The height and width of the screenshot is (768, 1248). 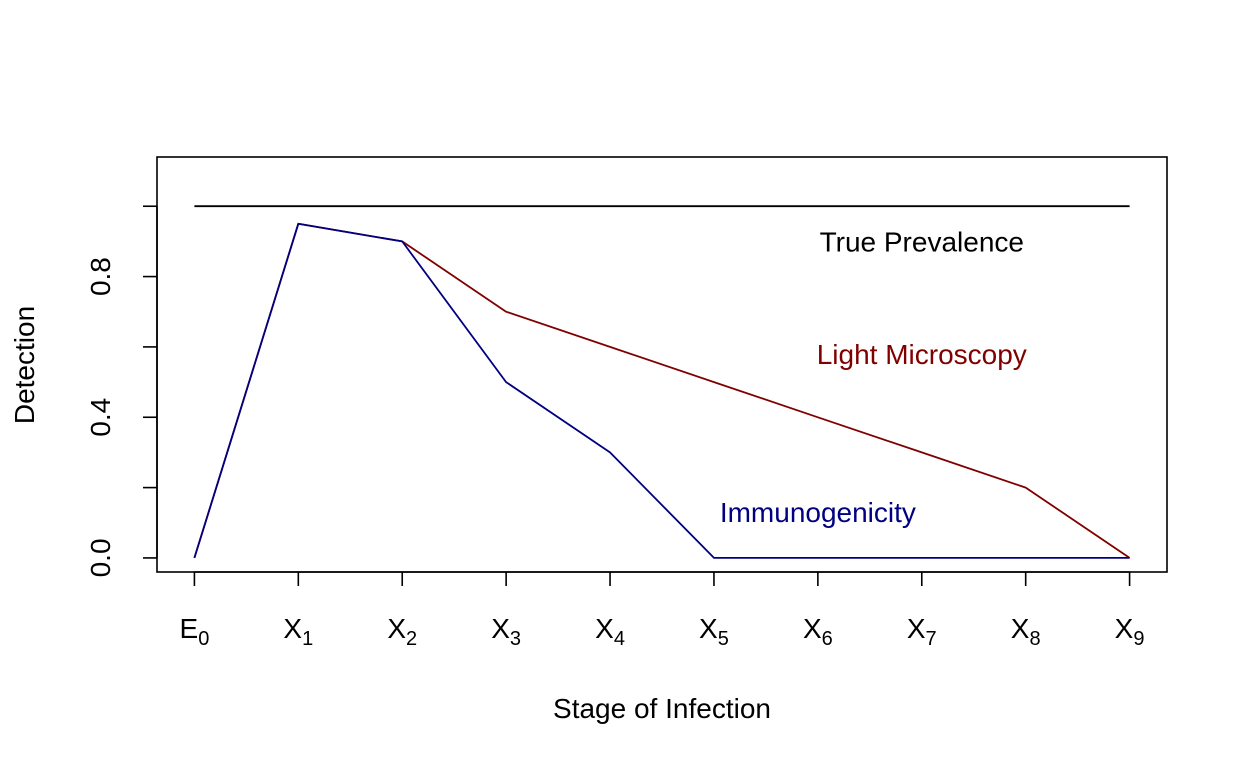 What do you see at coordinates (818, 512) in the screenshot?
I see `series-label-immunogenicity: Immunogenicity` at bounding box center [818, 512].